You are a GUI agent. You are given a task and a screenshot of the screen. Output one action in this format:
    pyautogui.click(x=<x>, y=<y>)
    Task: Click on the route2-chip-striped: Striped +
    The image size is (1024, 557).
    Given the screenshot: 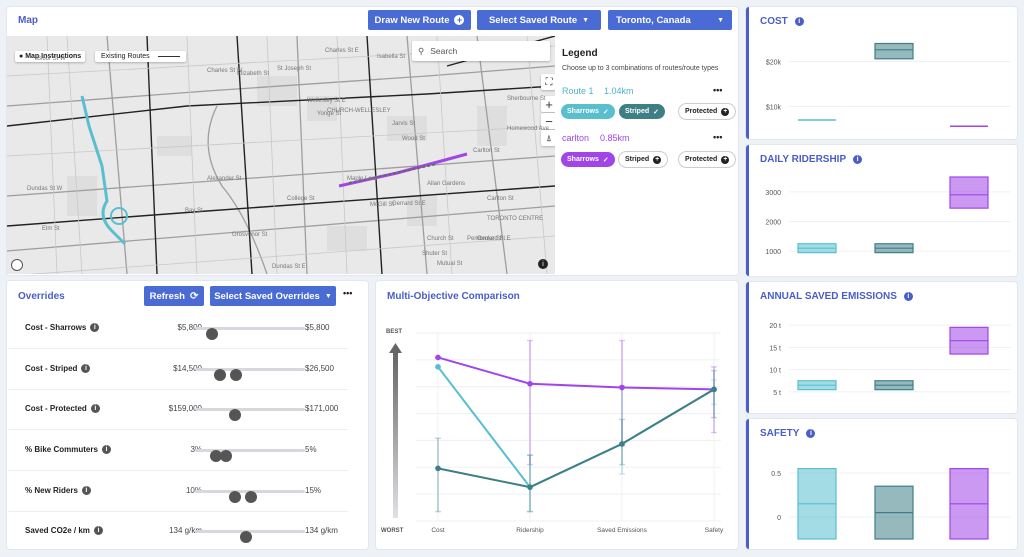 What is the action you would take?
    pyautogui.click(x=643, y=159)
    